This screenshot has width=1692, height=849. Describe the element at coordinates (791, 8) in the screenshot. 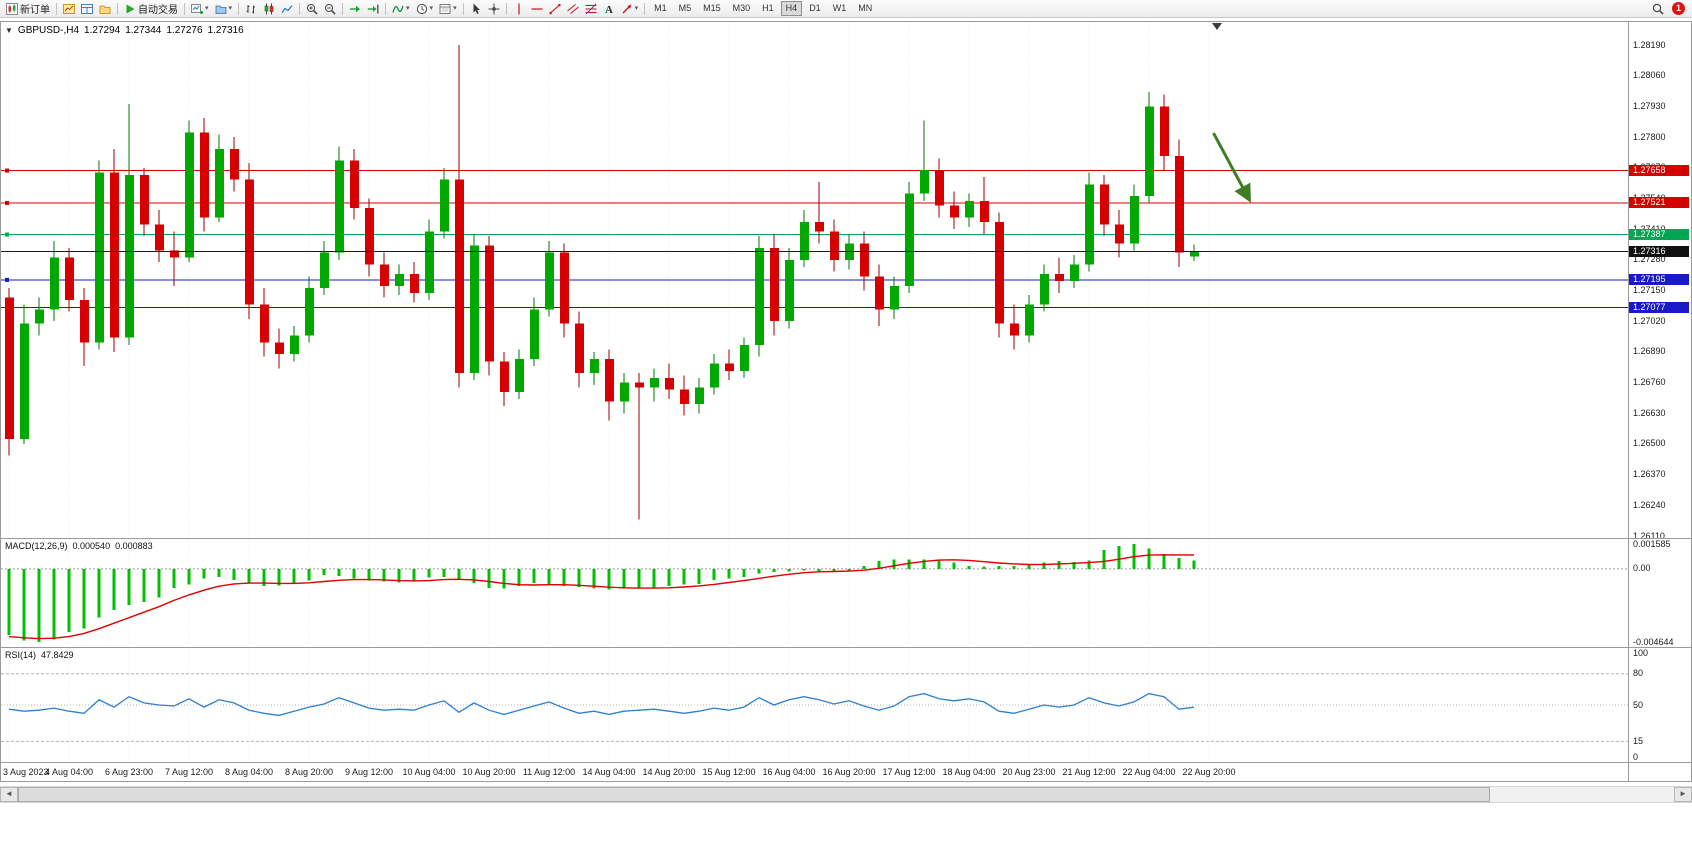

I see `timeframe-h4: H4` at that location.